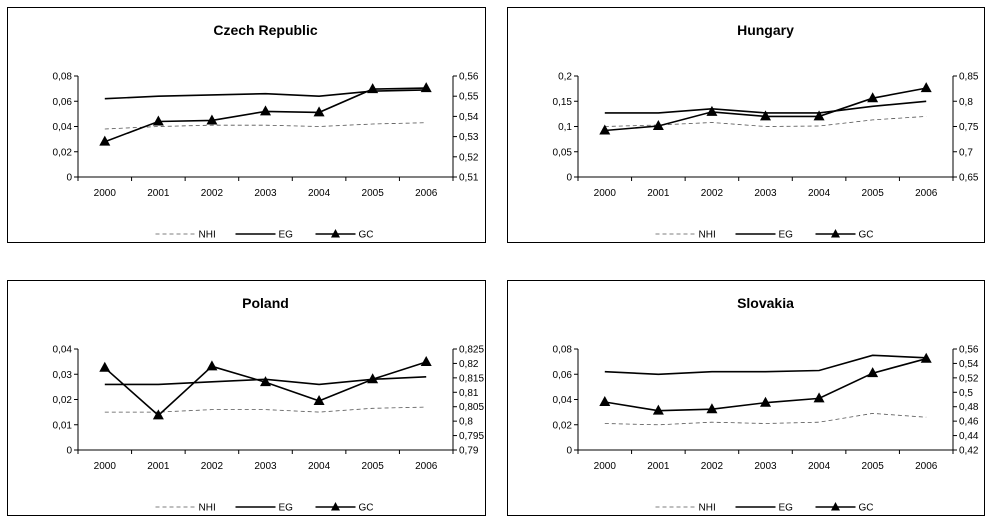 The height and width of the screenshot is (517, 991). What do you see at coordinates (969, 127) in the screenshot?
I see `y-right-tick-label: 0,75` at bounding box center [969, 127].